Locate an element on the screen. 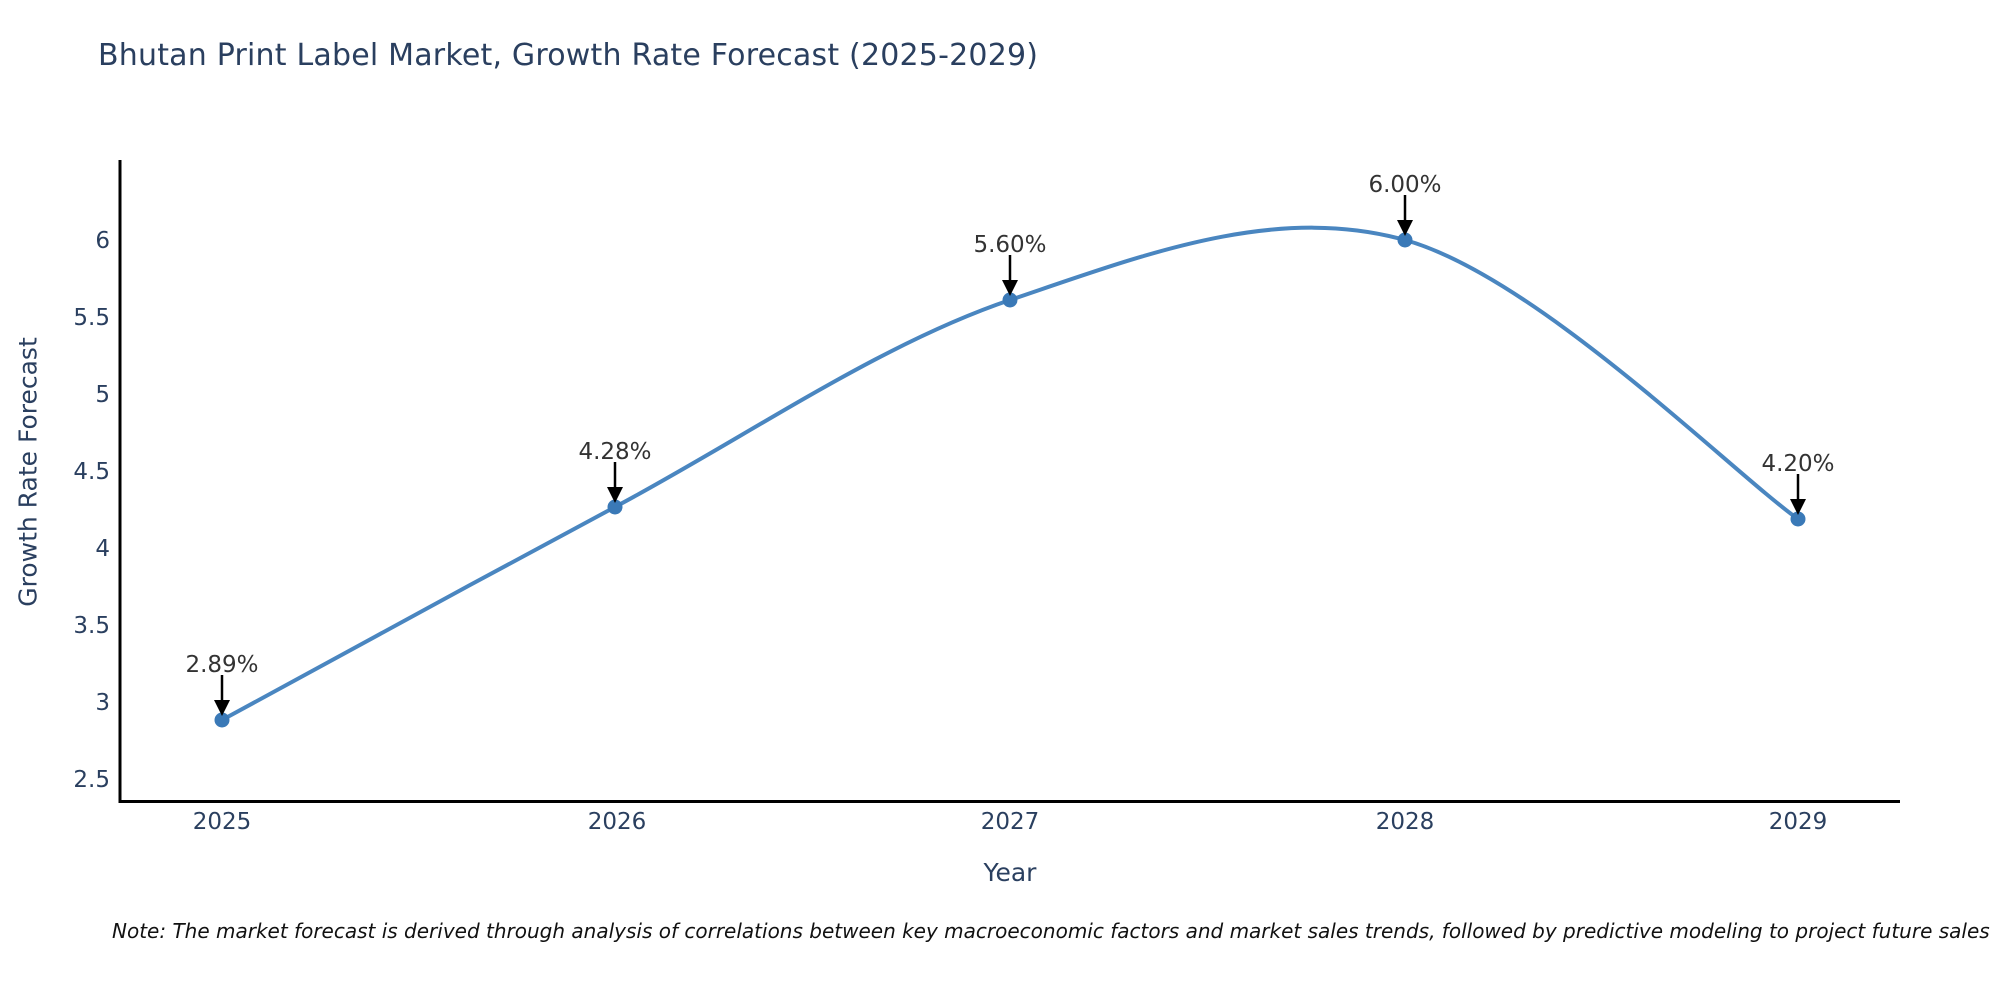  y-tick-label: 5.5 is located at coordinates (91, 318).